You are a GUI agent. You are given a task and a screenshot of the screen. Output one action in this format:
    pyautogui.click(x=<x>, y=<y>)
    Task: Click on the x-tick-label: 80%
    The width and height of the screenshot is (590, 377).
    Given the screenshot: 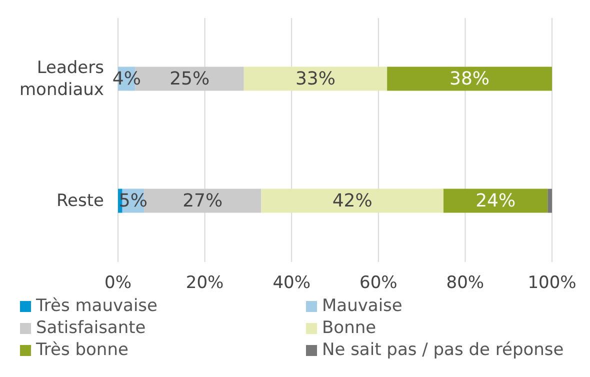 What is the action you would take?
    pyautogui.click(x=465, y=283)
    